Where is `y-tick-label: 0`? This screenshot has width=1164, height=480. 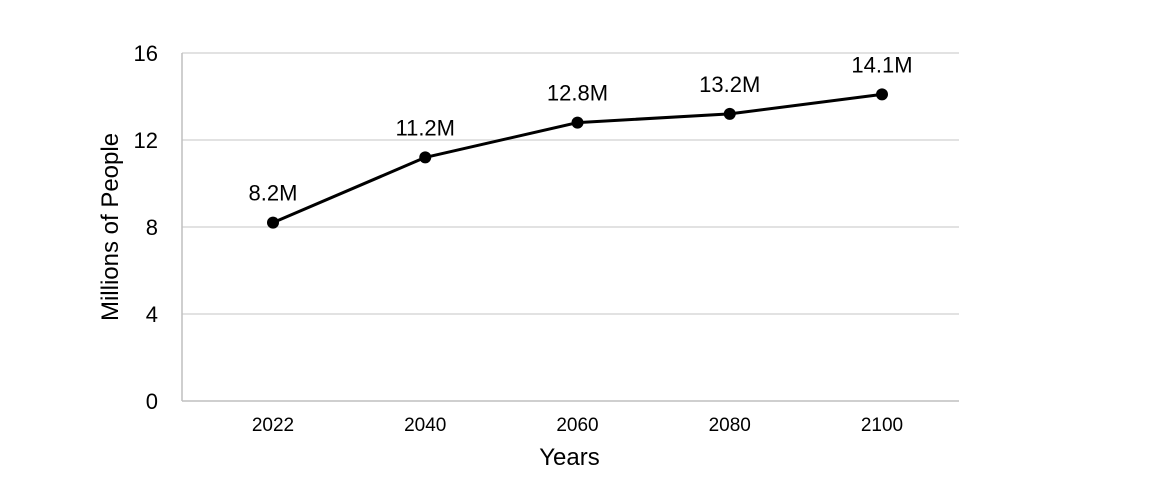
y-tick-label: 0 is located at coordinates (152, 401).